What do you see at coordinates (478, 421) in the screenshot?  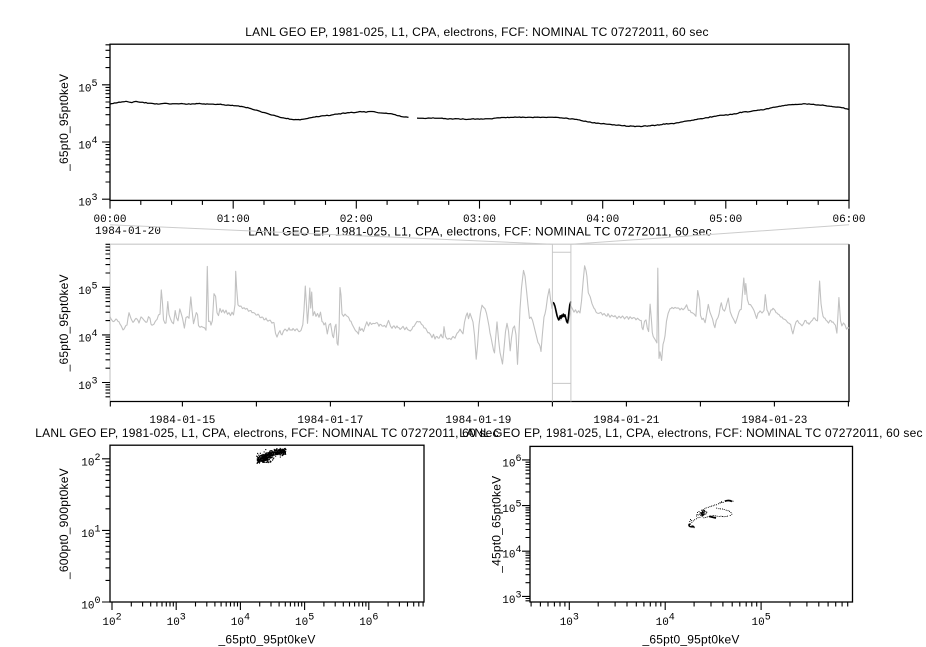 I see `svg-text: 1984-01-19` at bounding box center [478, 421].